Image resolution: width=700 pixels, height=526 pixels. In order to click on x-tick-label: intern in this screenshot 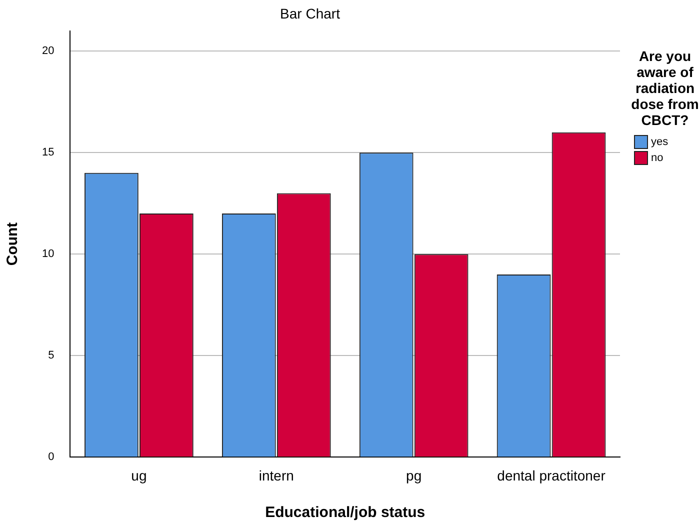, I will do `click(276, 475)`.